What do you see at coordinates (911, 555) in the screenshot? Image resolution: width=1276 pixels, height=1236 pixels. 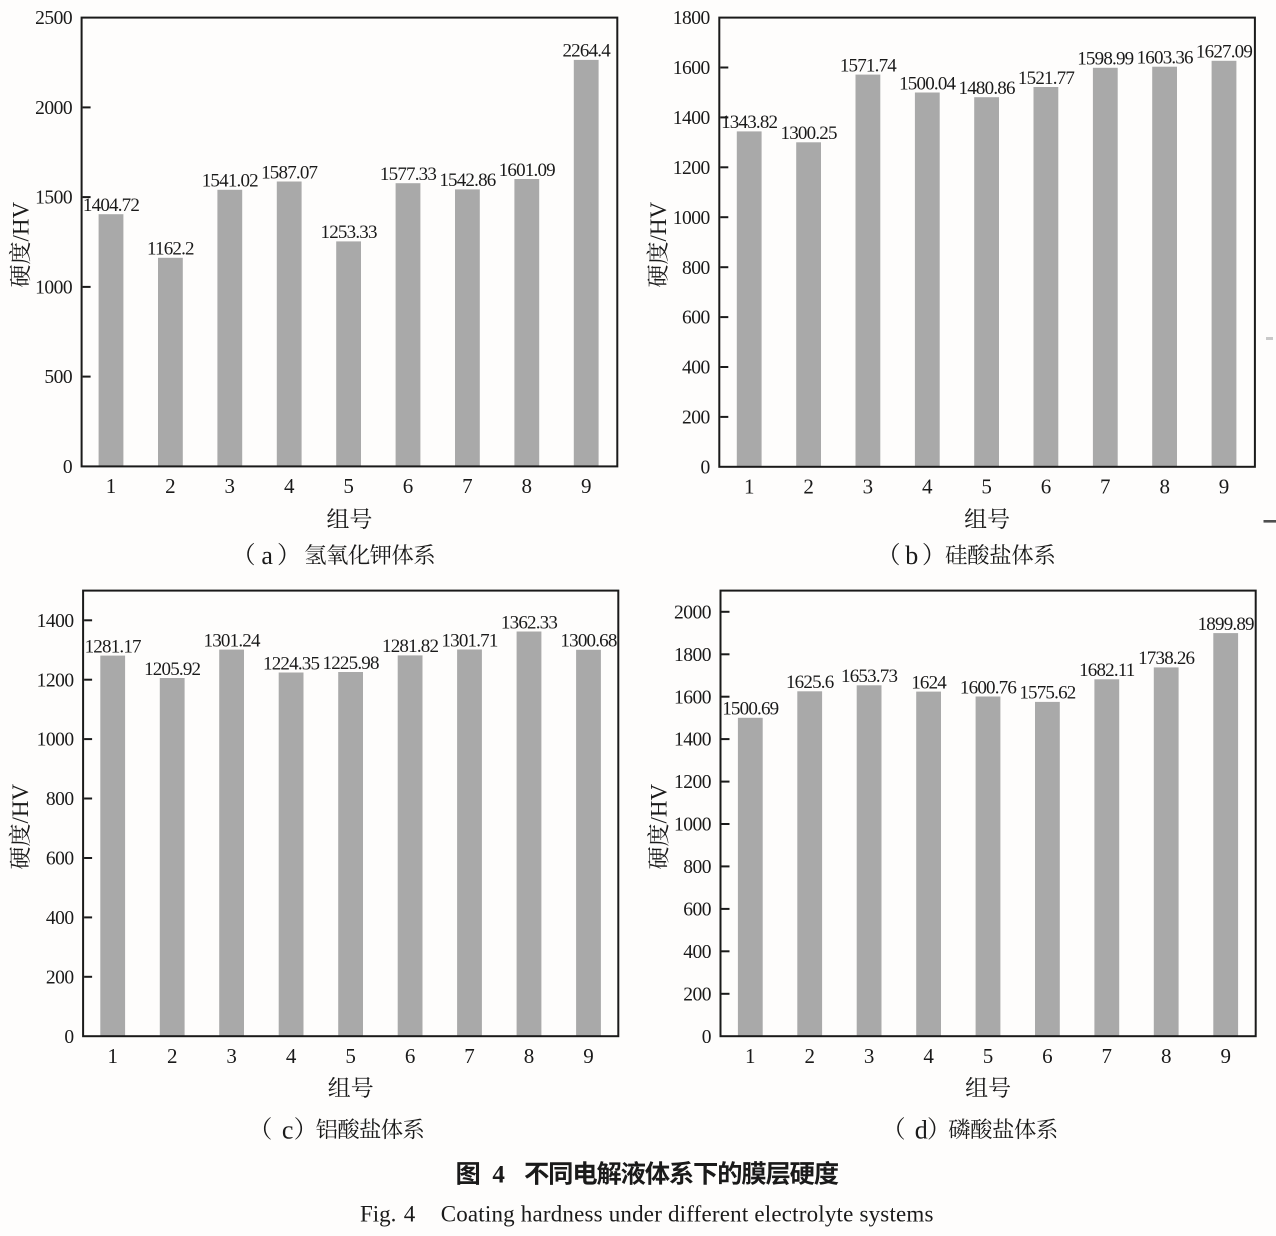 I see `svg-text: b` at bounding box center [911, 555].